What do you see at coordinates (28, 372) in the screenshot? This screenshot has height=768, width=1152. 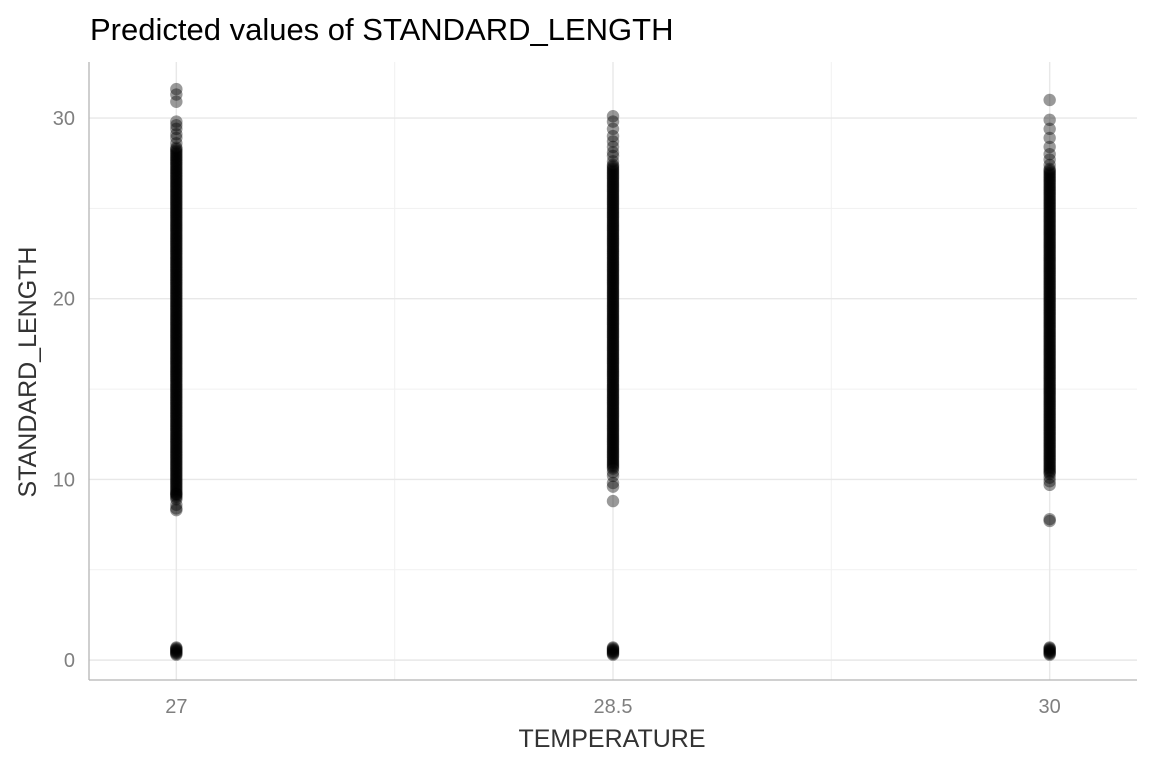 I see `y-axis-title: STANDARD_LENGTH` at bounding box center [28, 372].